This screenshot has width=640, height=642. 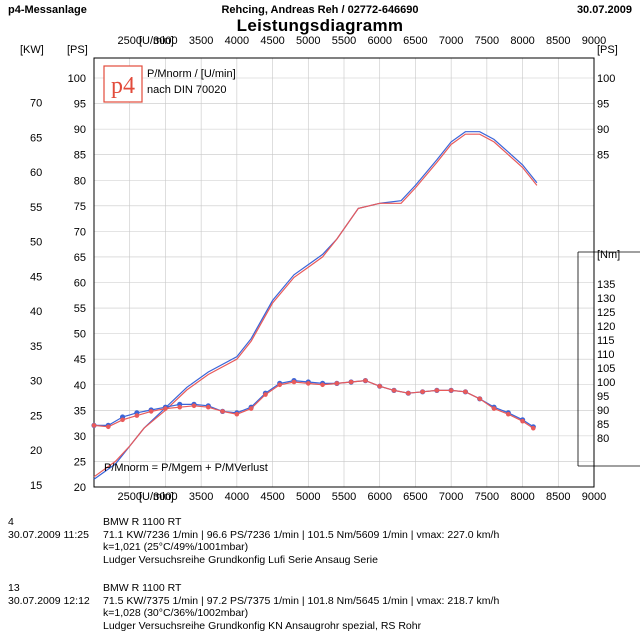 I want to click on operator-info: Rehcing, Andreas Reh / 02772-646690, so click(x=320, y=10).